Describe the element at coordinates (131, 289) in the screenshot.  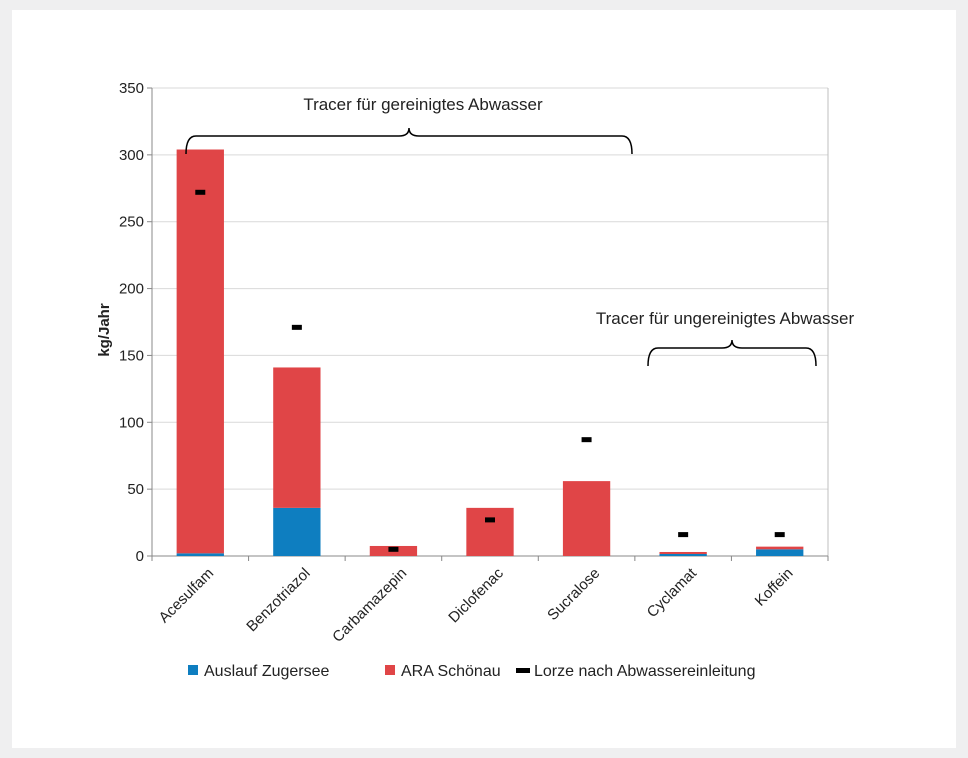
I see `y-tick-label: 200` at that location.